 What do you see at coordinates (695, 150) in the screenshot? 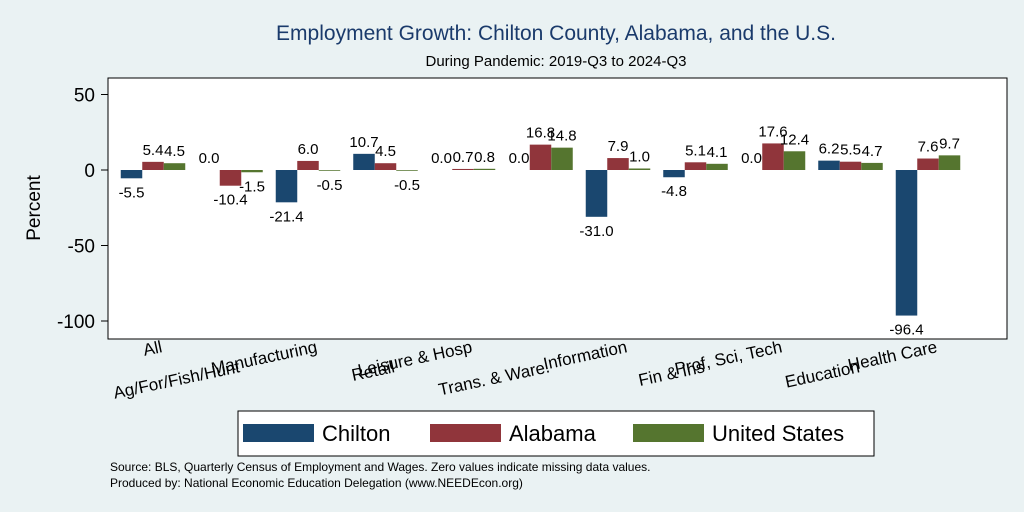
I see `bar-value-label: 5.1` at bounding box center [695, 150].